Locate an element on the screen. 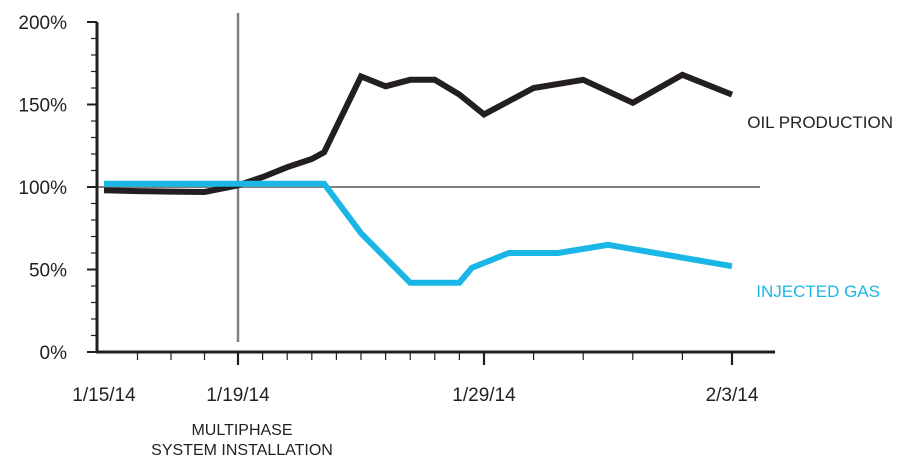 The width and height of the screenshot is (914, 462). event-annotation-line-1: MULTIPHASE is located at coordinates (241, 430).